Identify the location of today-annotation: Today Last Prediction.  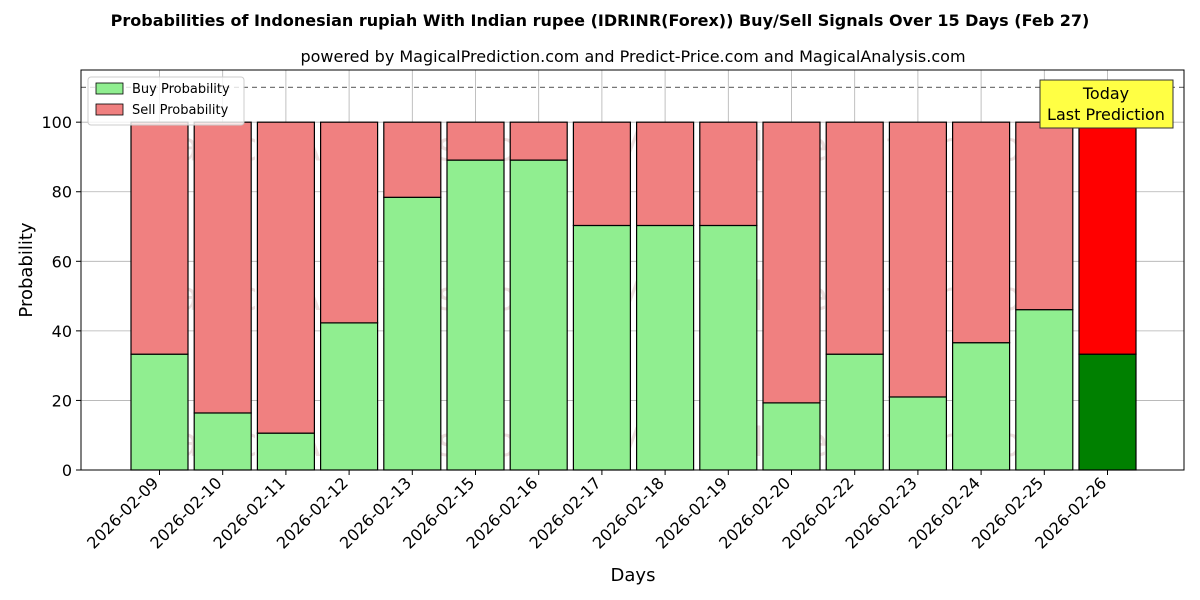
(1106, 104).